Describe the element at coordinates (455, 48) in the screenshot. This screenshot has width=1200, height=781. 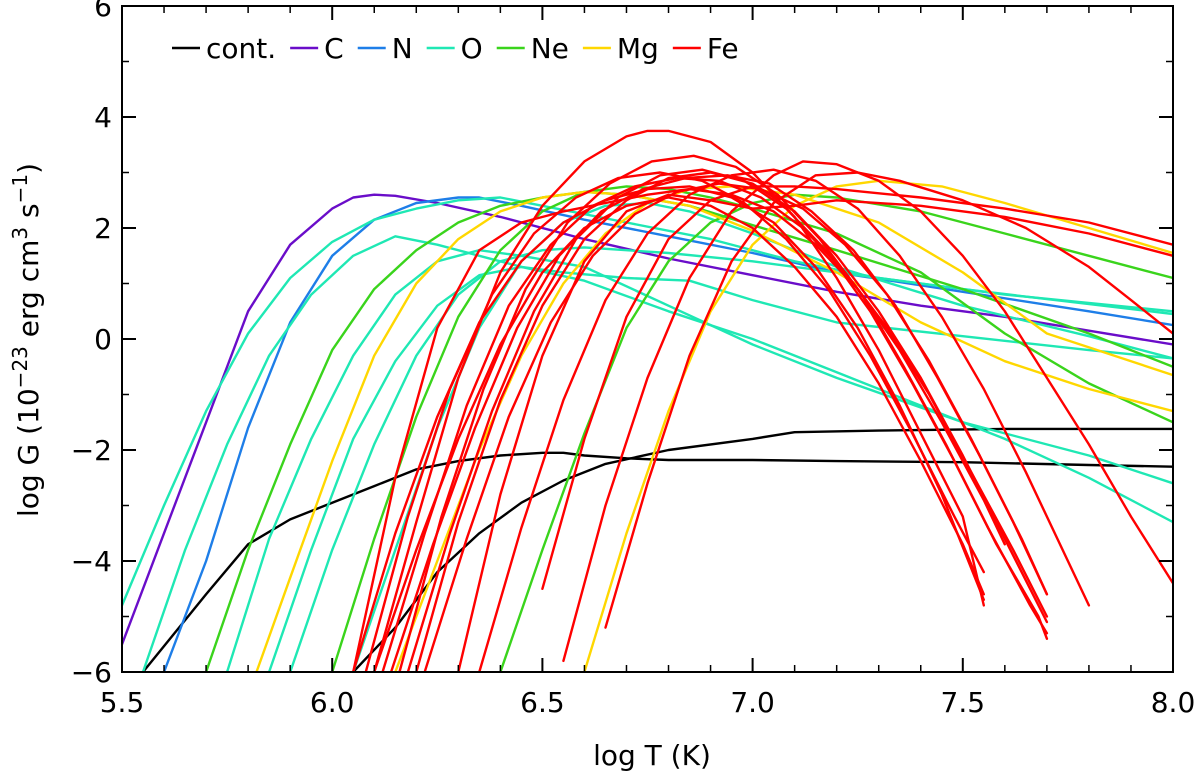
I see `legend: cont. C N O Ne Mg Fe` at that location.